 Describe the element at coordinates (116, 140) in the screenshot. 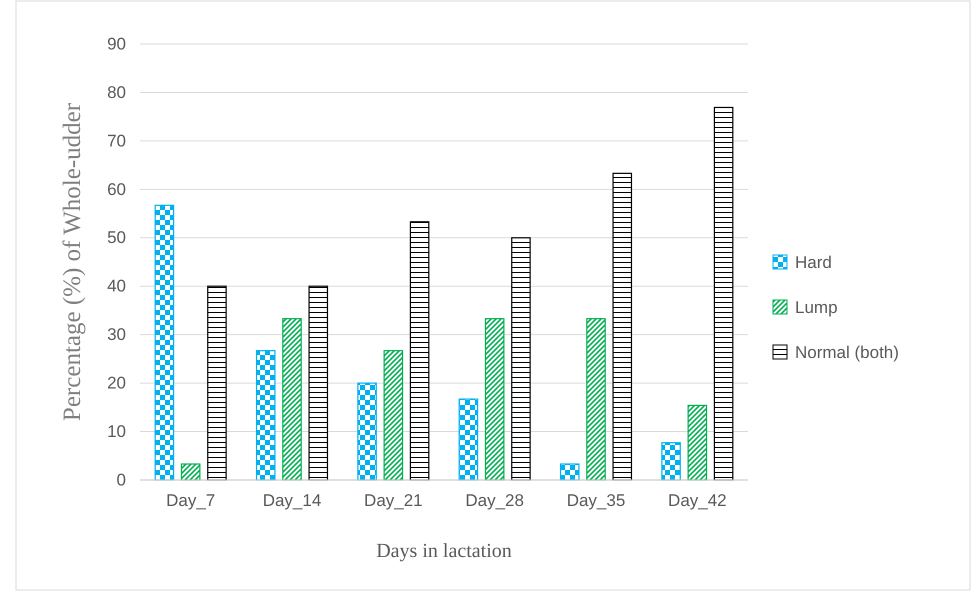

I see `y-tick-label: 70` at that location.